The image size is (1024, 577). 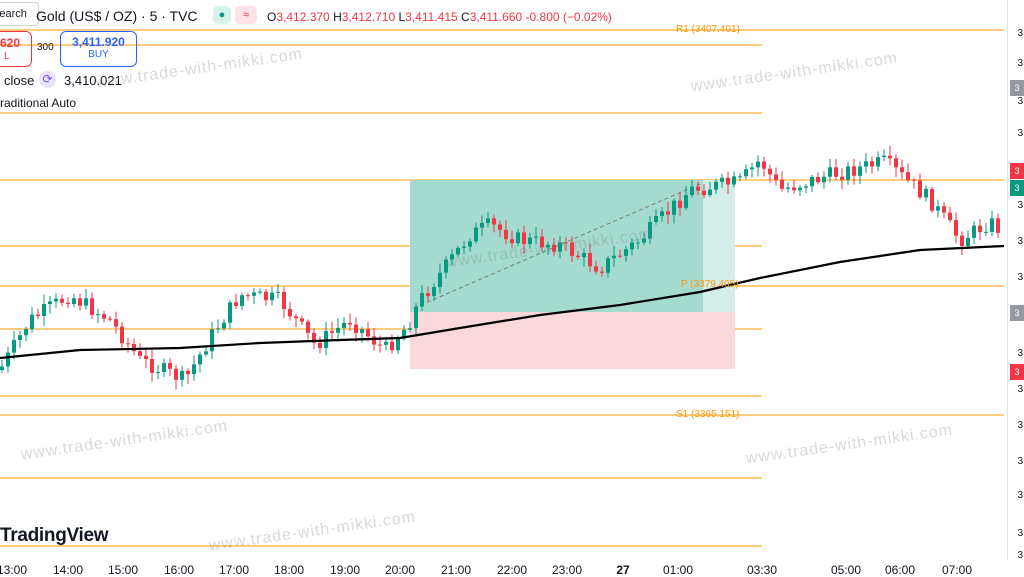 I want to click on sell-button: 620 L, so click(x=16, y=49).